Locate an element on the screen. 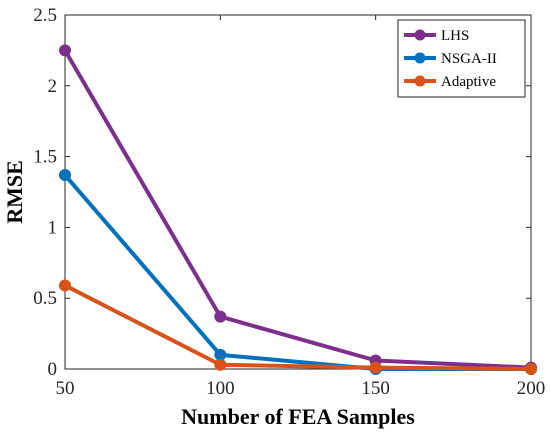 Image resolution: width=550 pixels, height=442 pixels. x-tick-label: 50 is located at coordinates (65, 388).